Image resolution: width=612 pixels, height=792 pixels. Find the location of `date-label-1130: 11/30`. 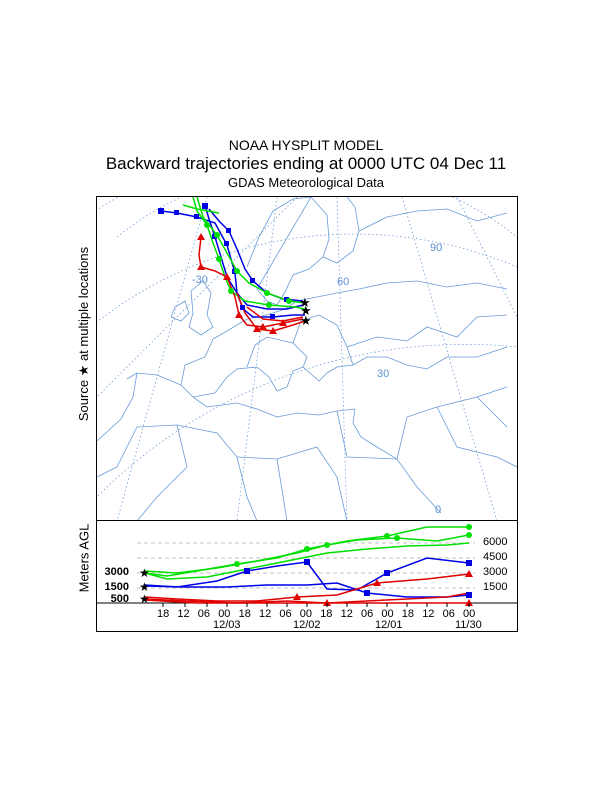

date-label-1130: 11/30 is located at coordinates (468, 625).